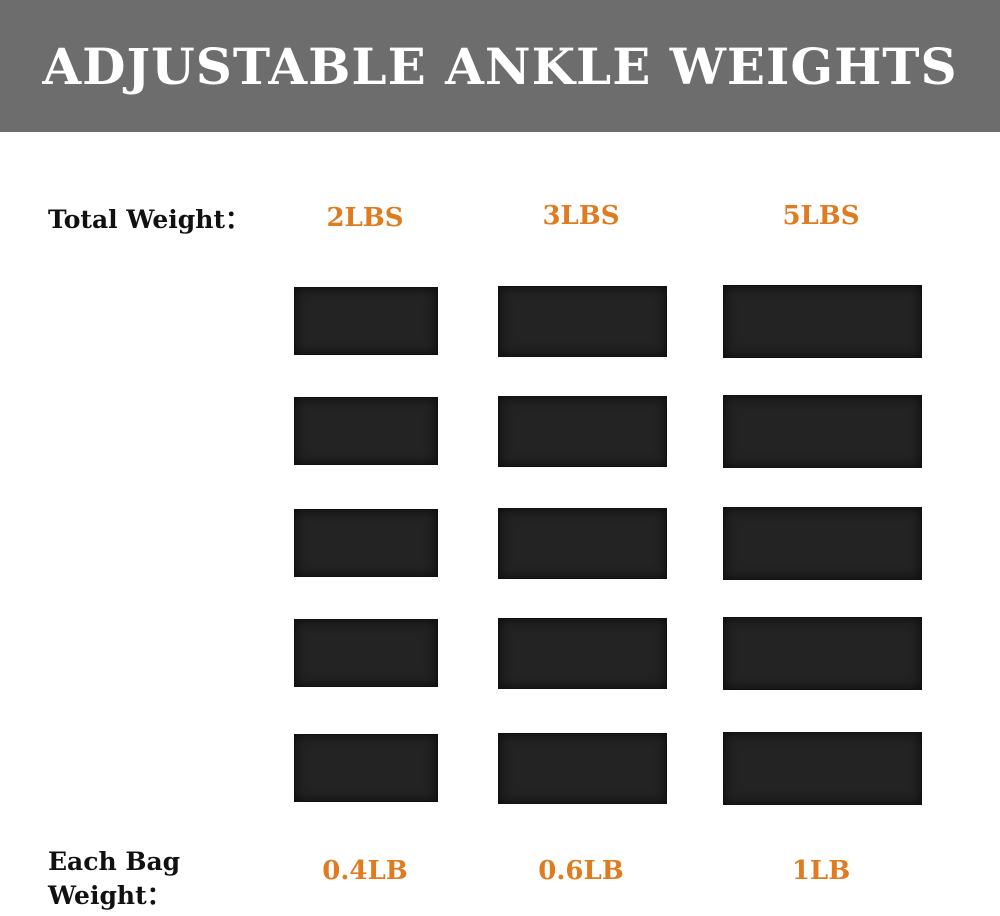  What do you see at coordinates (581, 216) in the screenshot?
I see `total-weight-3lbs: 3LBS` at bounding box center [581, 216].